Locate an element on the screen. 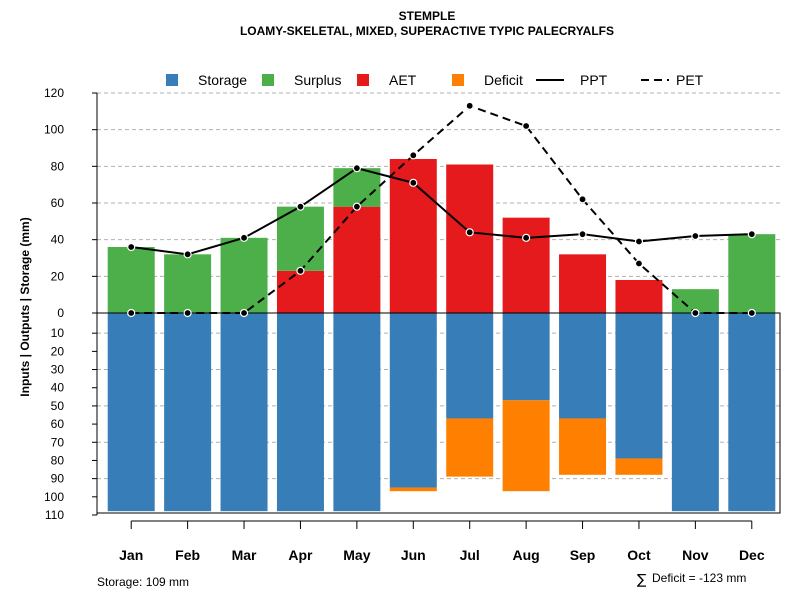  legend-swatch-storage is located at coordinates (172, 80).